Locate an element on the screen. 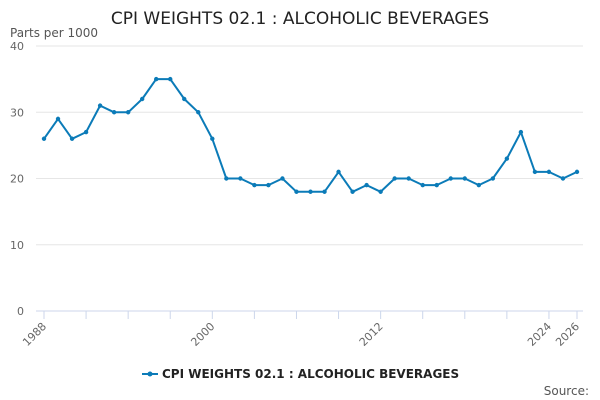 The height and width of the screenshot is (400, 600). y-tick-labels: 0 10 20 30 40 is located at coordinates (17, 179).